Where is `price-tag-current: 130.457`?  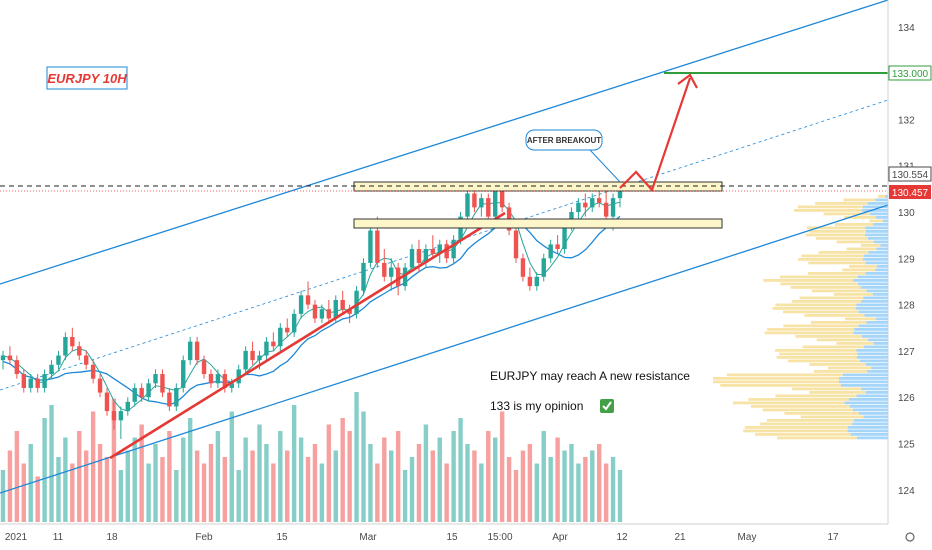
price-tag-current: 130.457 is located at coordinates (910, 192).